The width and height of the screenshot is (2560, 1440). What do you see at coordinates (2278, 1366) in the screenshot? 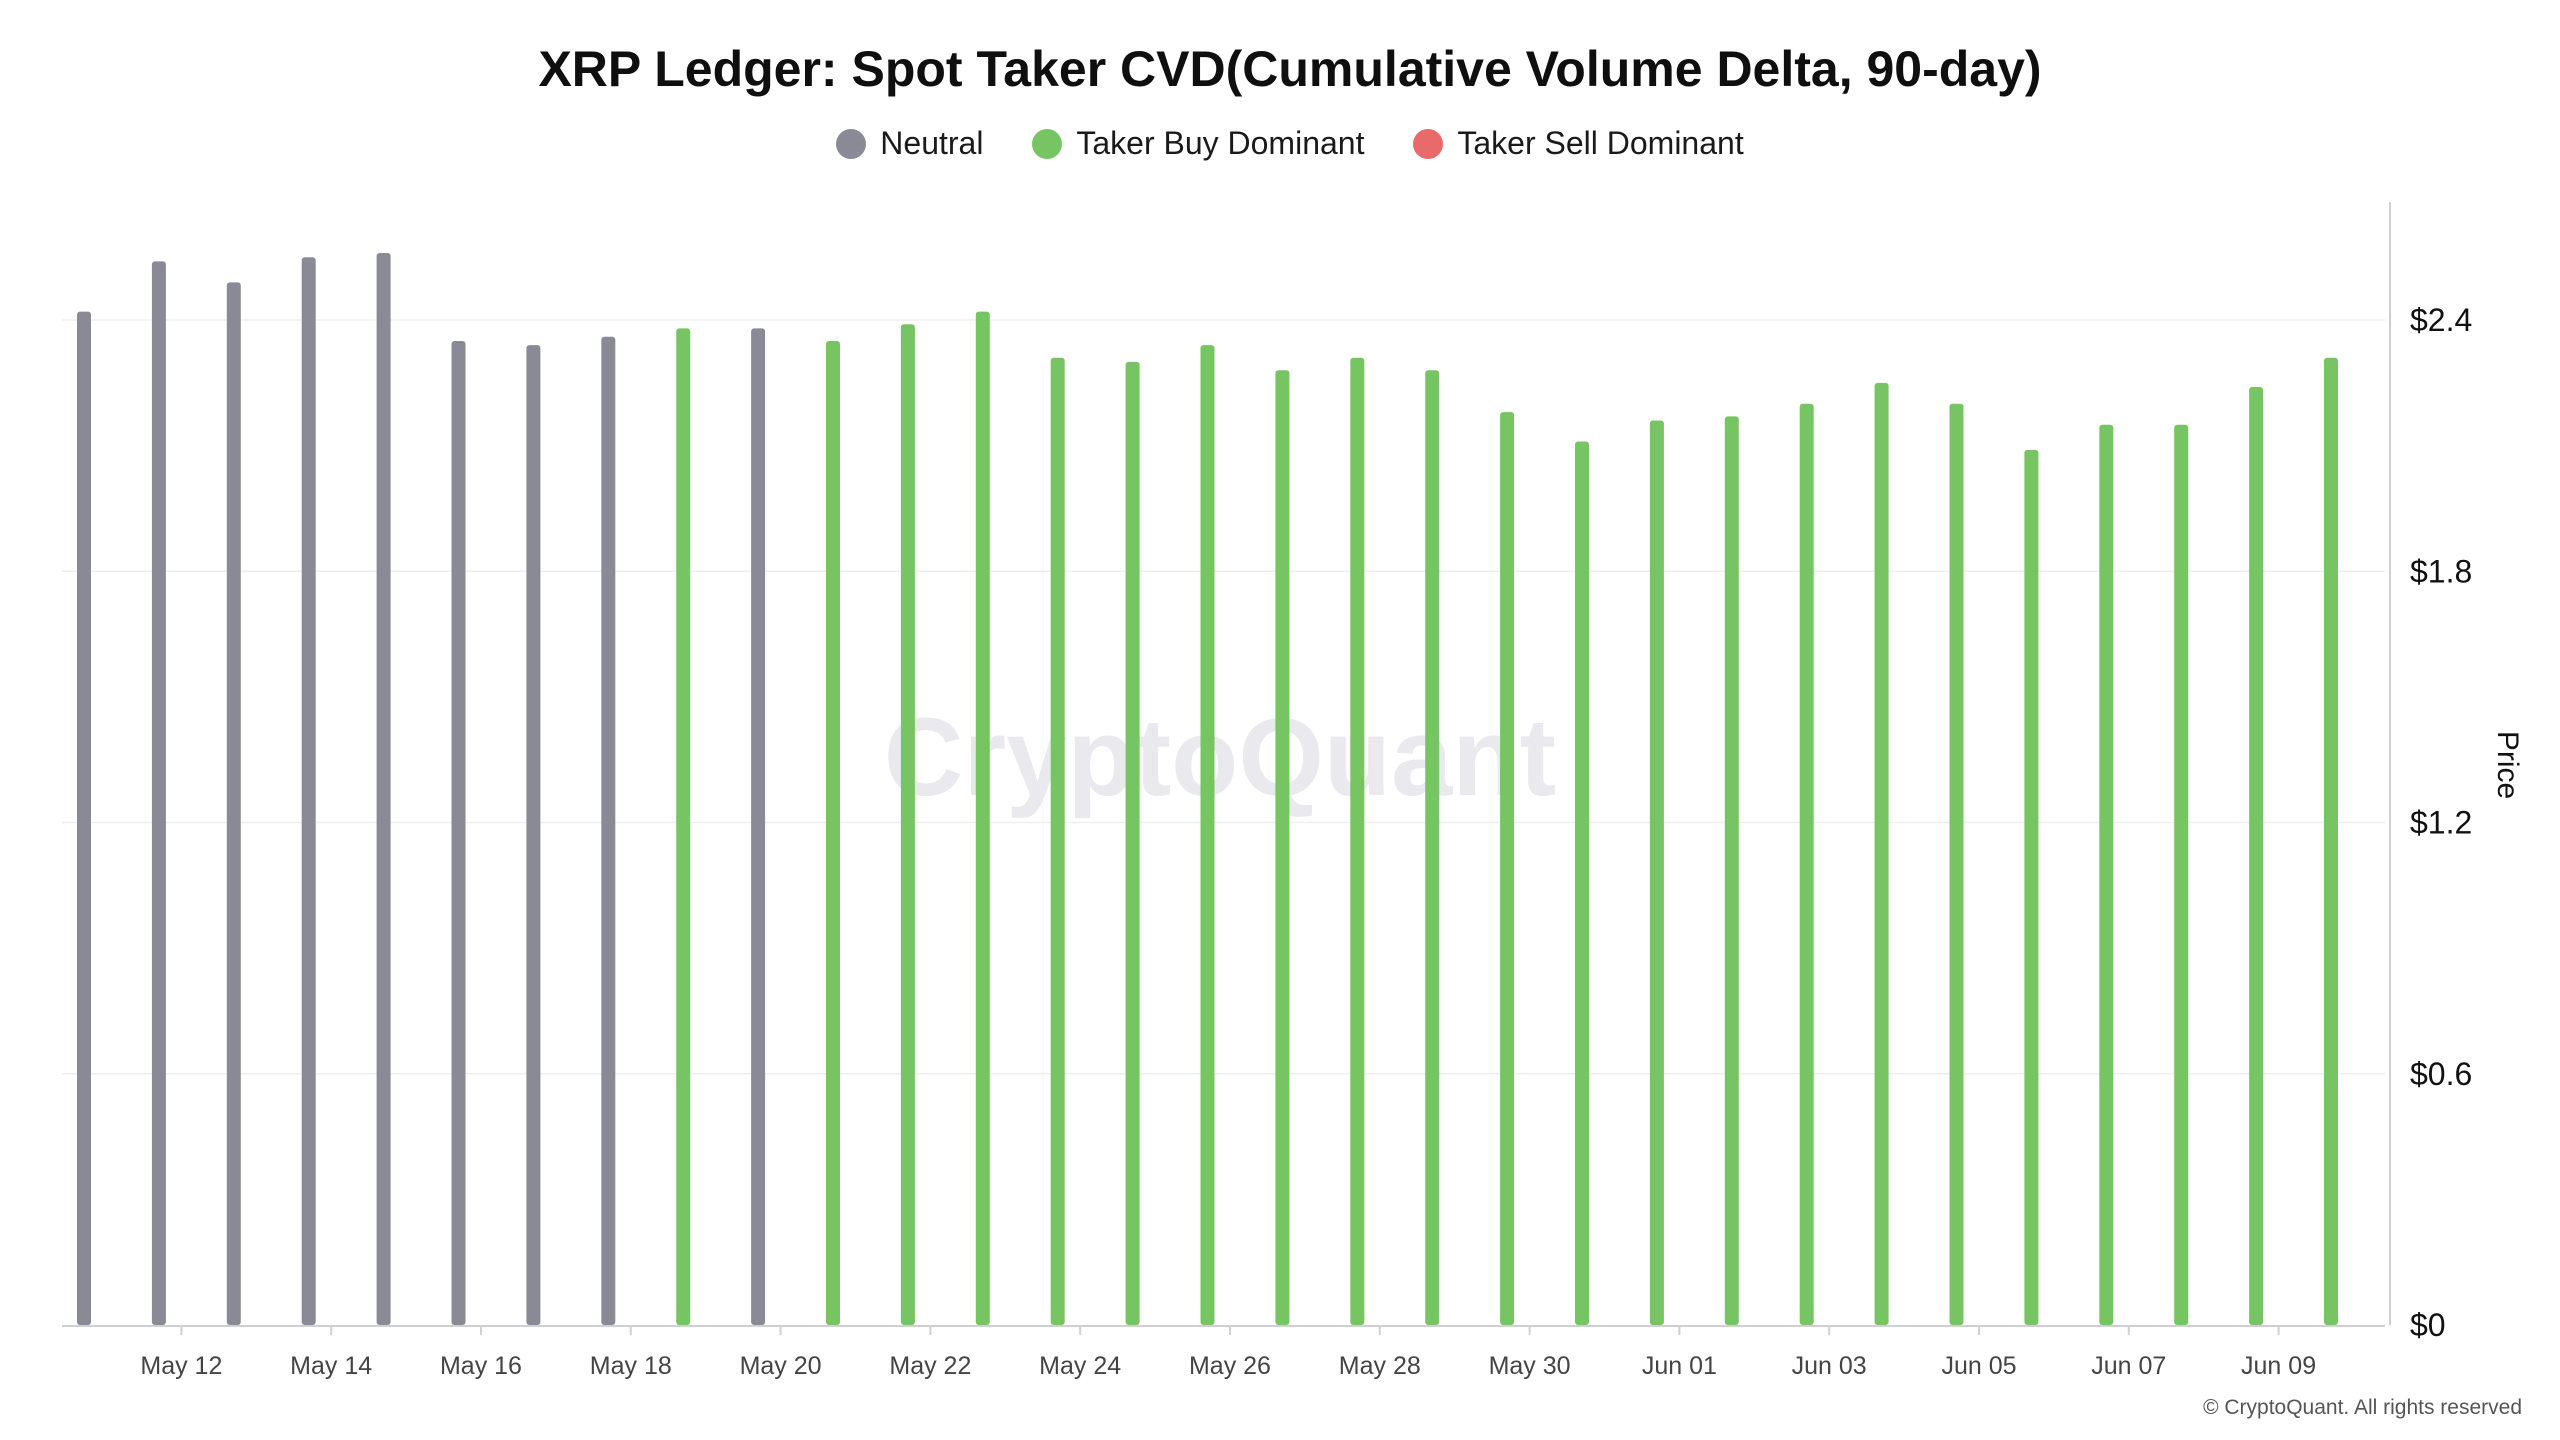
I see `x-tick-label: Jun 09` at bounding box center [2278, 1366].